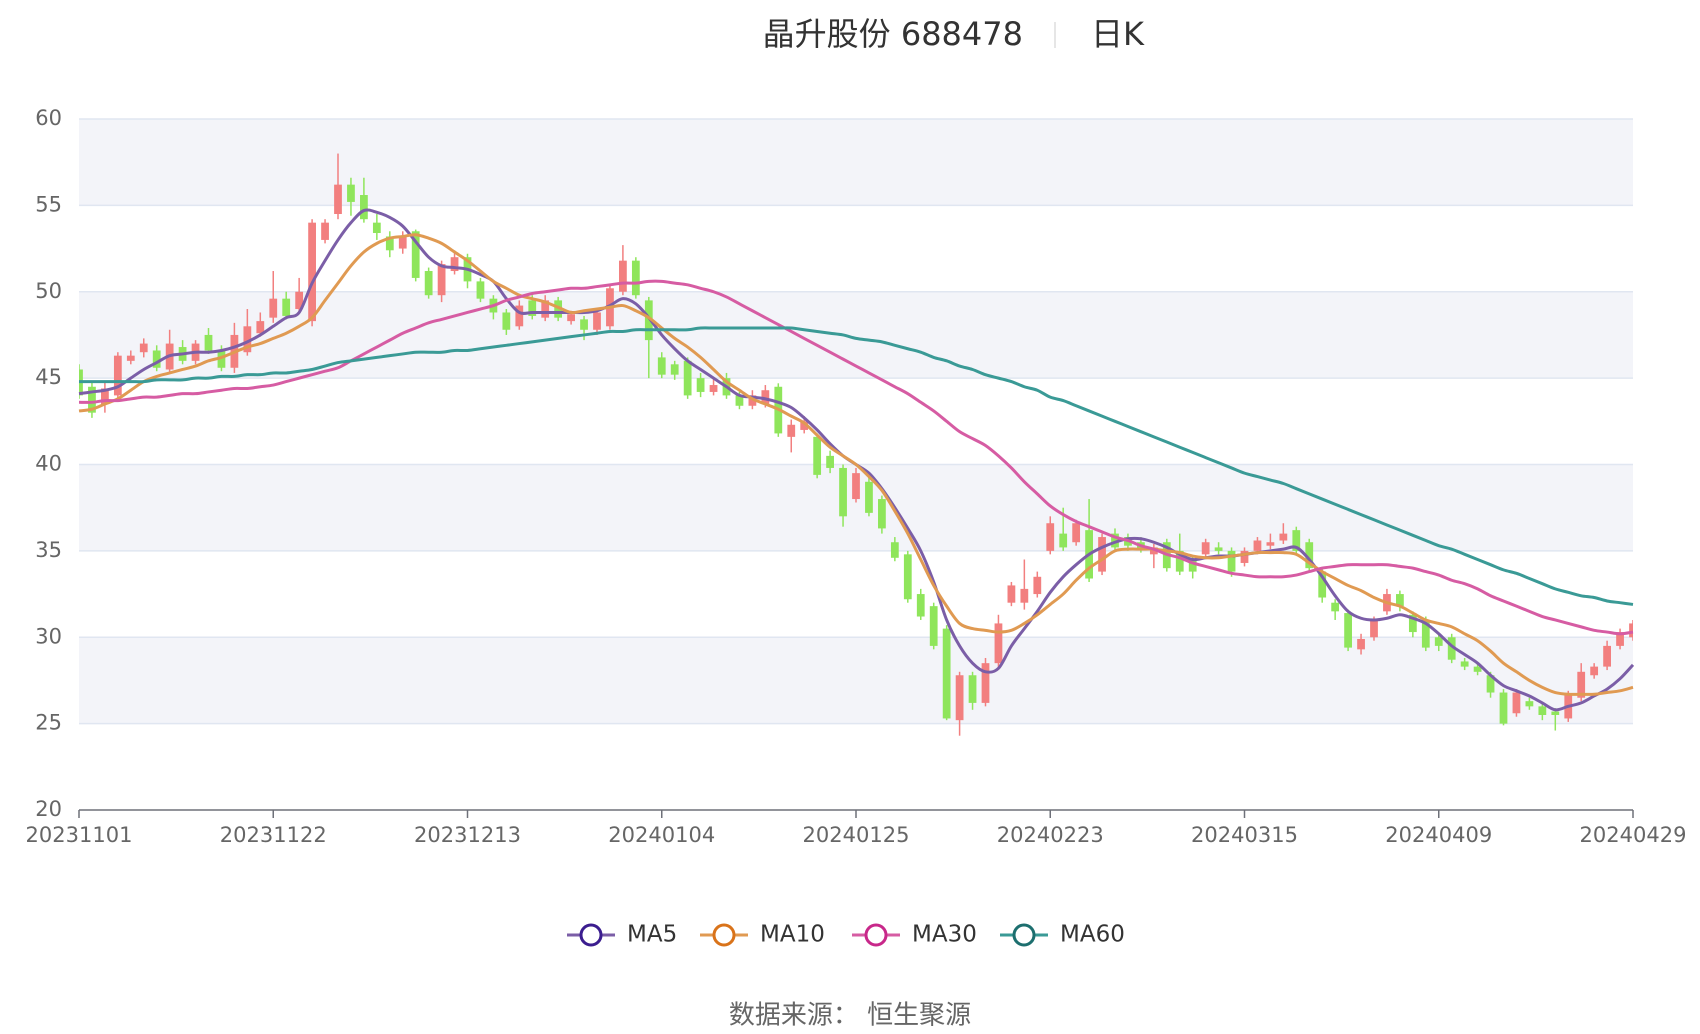 The width and height of the screenshot is (1700, 1034). I want to click on y-tick-label: 45, so click(48, 377).